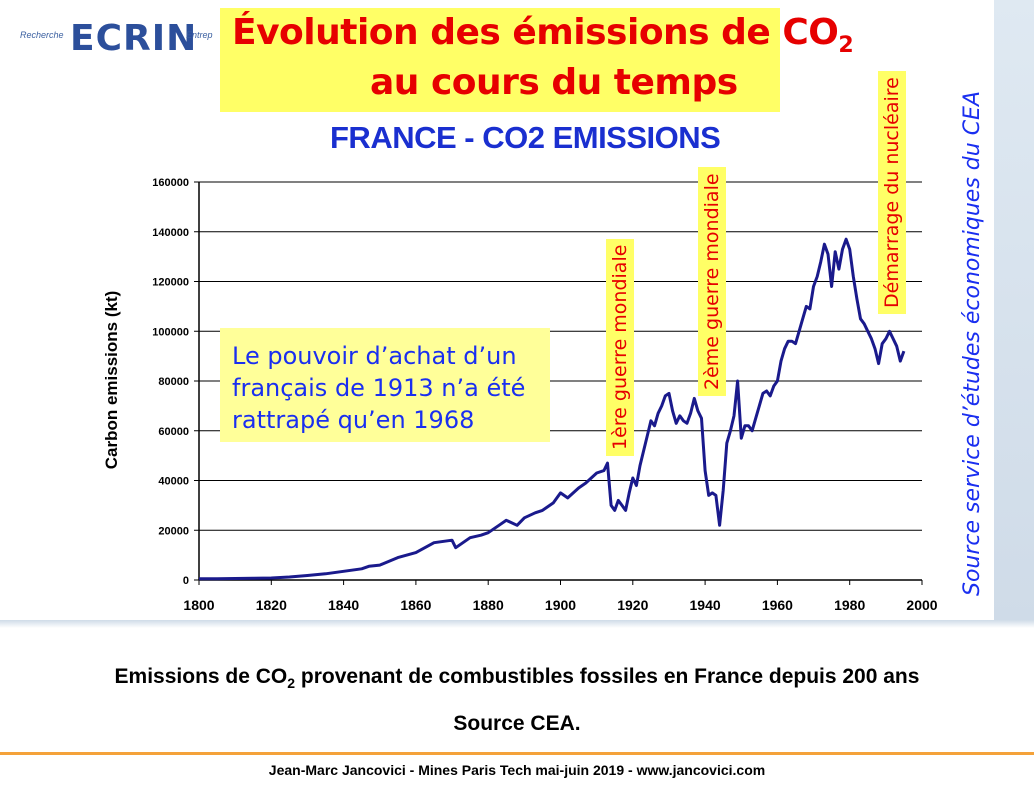 The height and width of the screenshot is (786, 1034). I want to click on x-tick-label: 1840, so click(343, 605).